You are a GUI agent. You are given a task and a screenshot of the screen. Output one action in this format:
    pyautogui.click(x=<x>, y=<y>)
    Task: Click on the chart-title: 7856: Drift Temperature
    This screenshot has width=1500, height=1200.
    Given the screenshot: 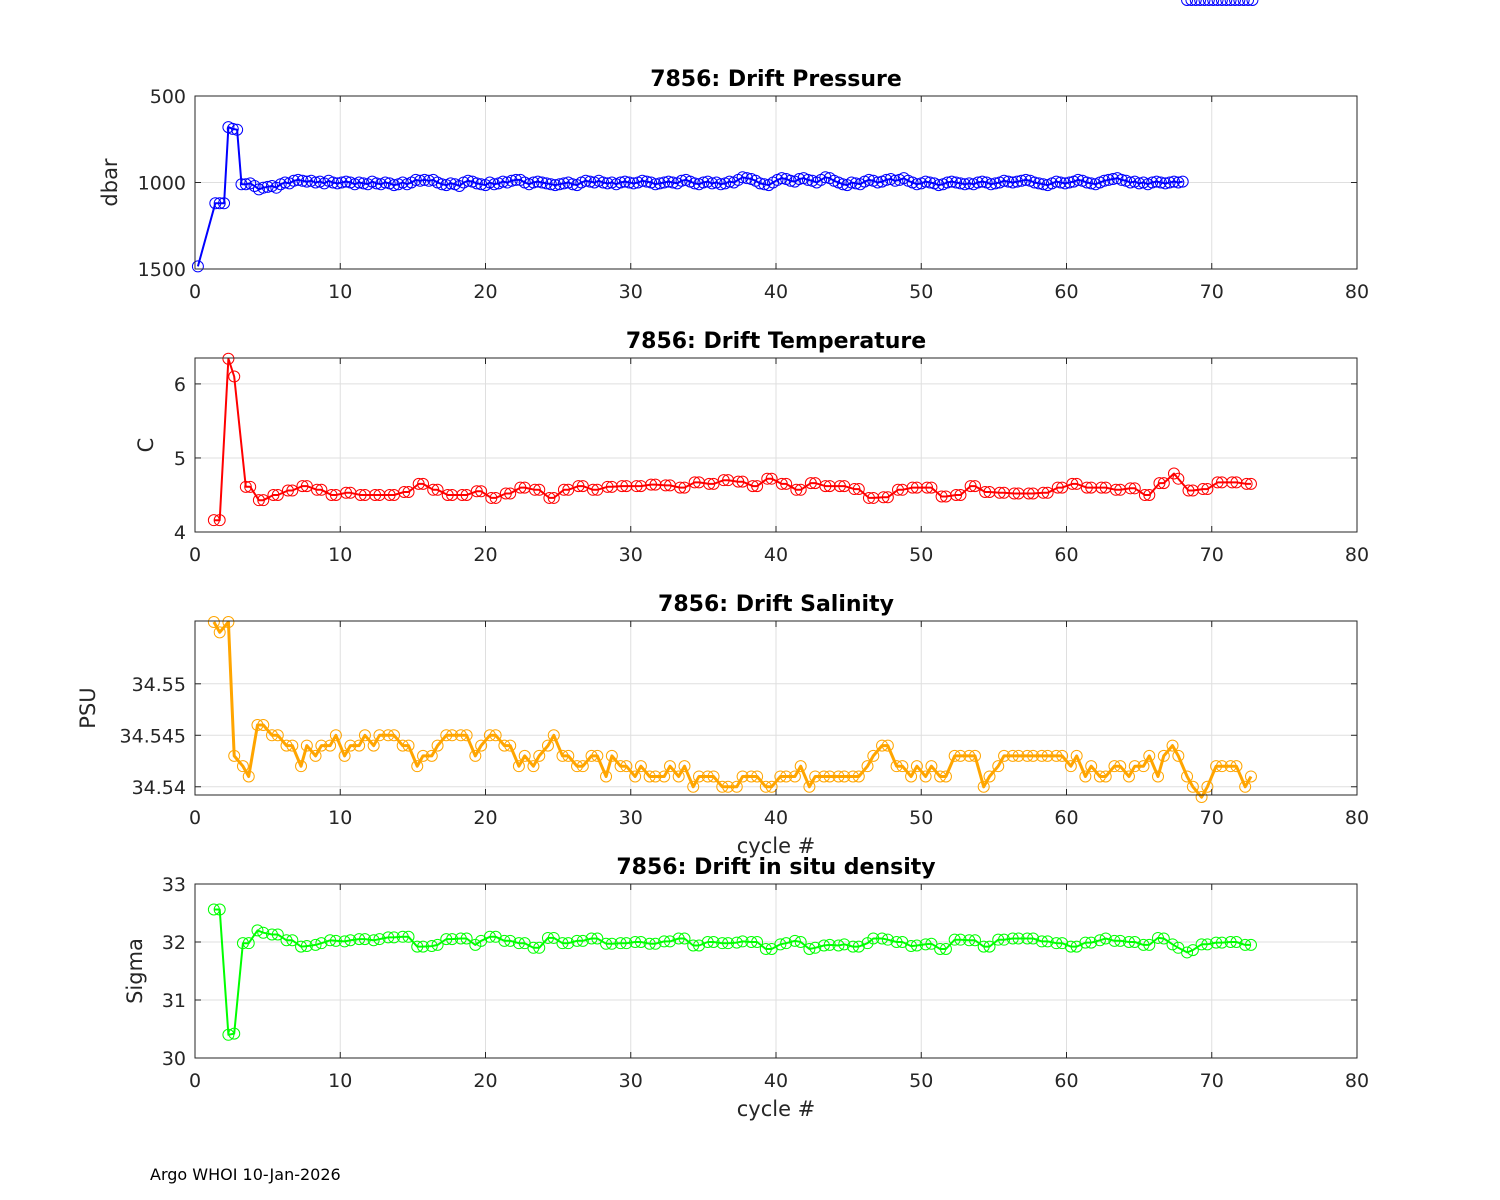 What is the action you would take?
    pyautogui.click(x=776, y=341)
    